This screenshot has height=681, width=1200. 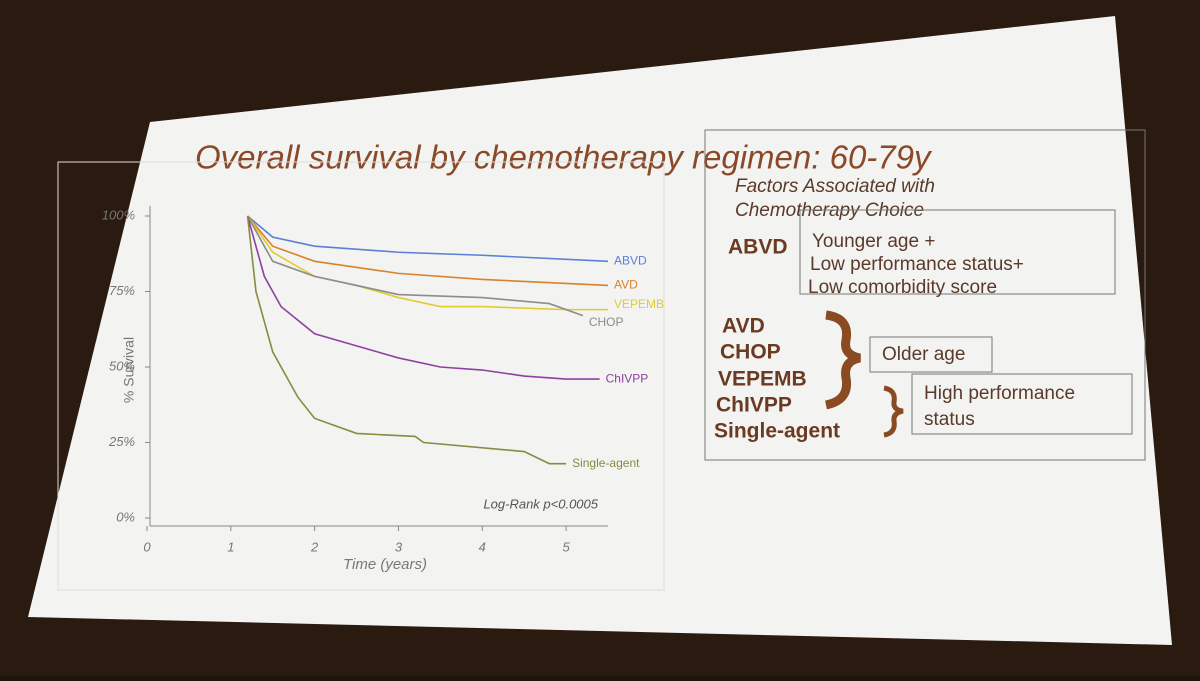 What do you see at coordinates (902, 287) in the screenshot?
I see `factor: Low comorbidity score` at bounding box center [902, 287].